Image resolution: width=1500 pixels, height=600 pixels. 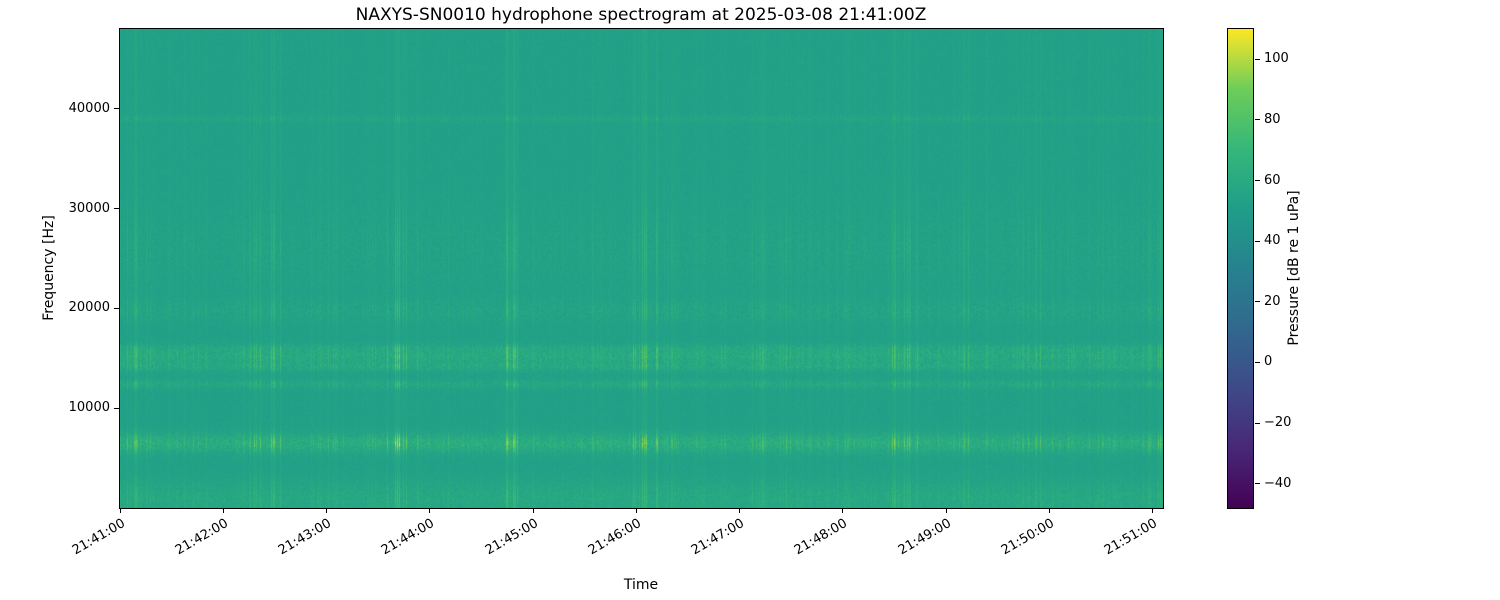 I want to click on x-tick-label: 21:41:00, so click(x=98, y=537).